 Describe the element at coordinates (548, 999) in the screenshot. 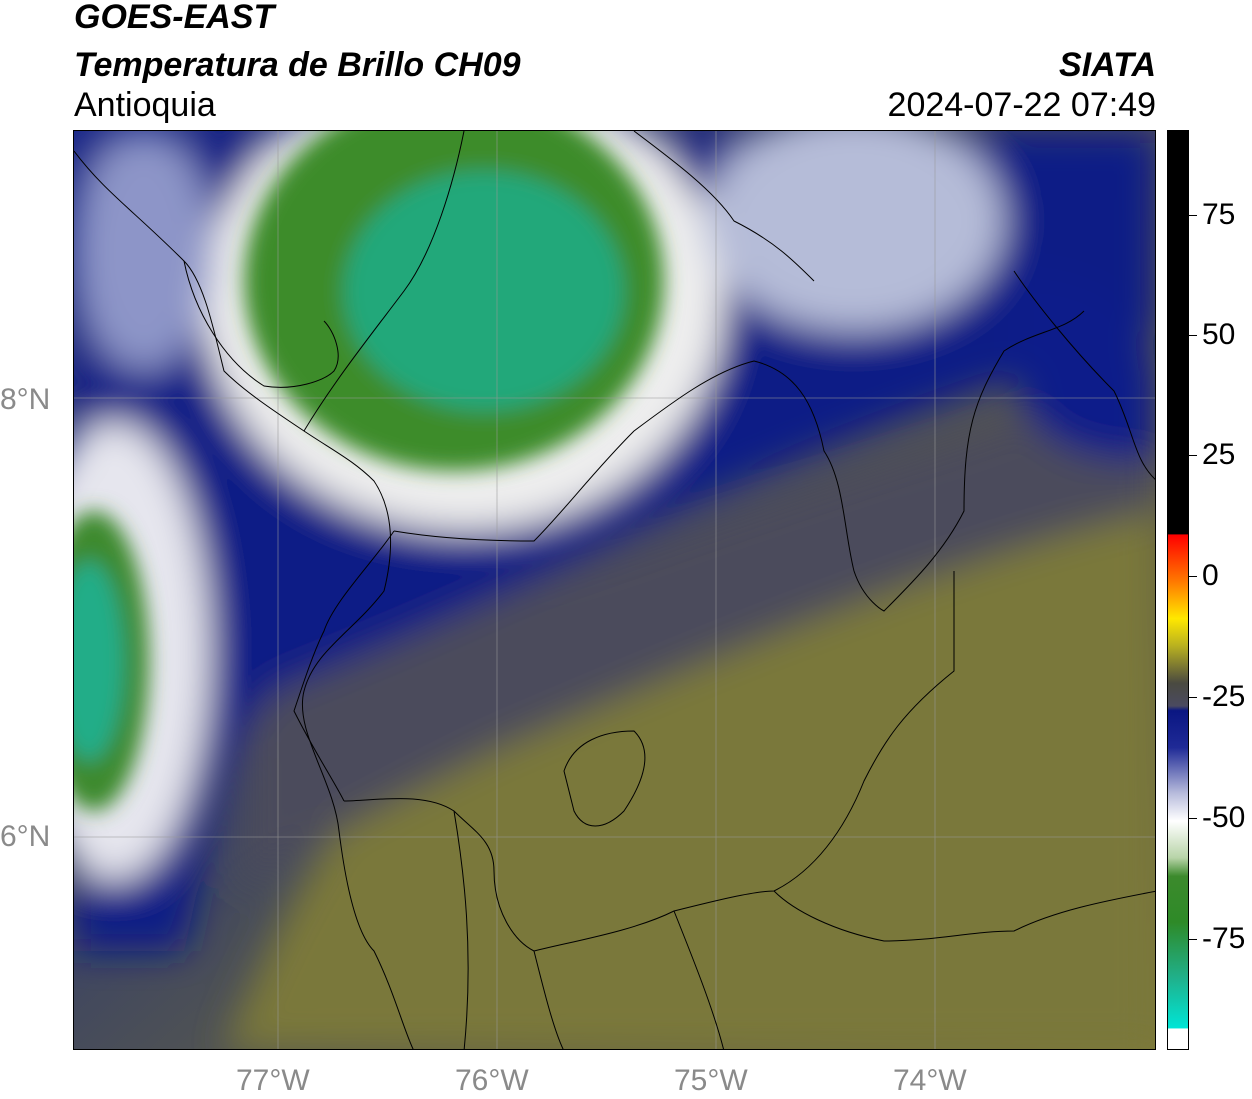

I see `border-south` at that location.